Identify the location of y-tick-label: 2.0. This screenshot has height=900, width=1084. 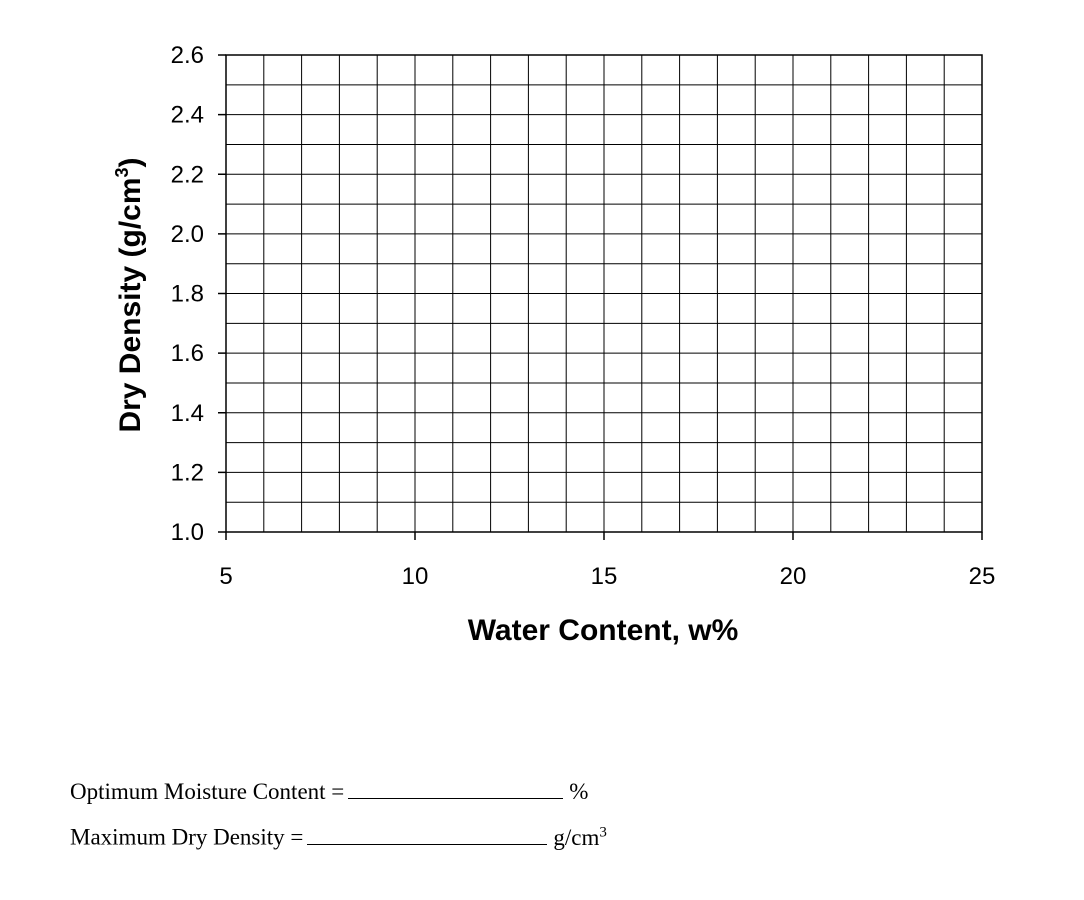
(187, 234).